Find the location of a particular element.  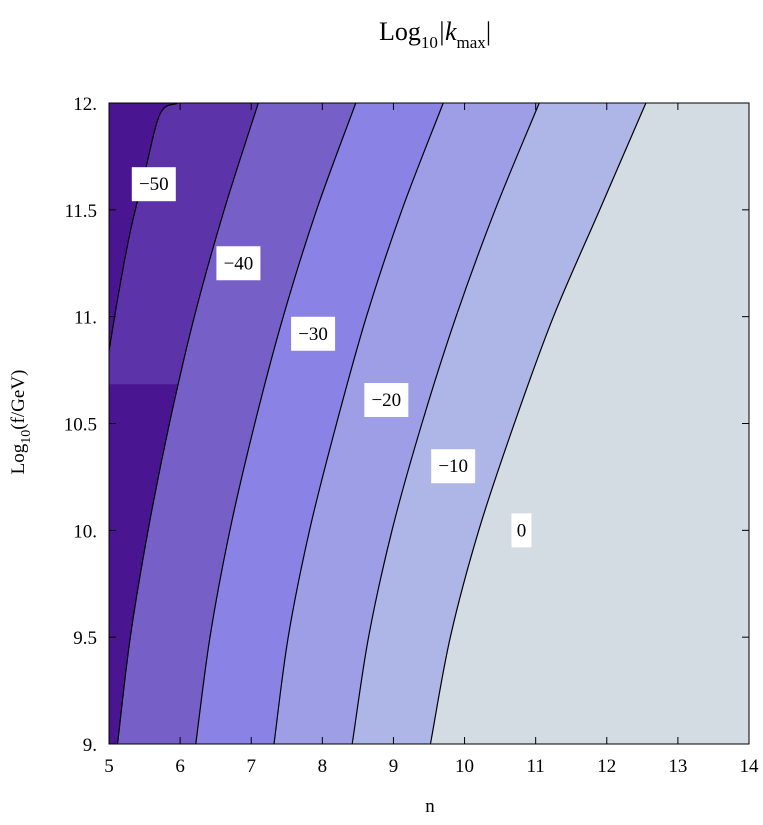

contour-label-minus-20: −20 is located at coordinates (386, 399).